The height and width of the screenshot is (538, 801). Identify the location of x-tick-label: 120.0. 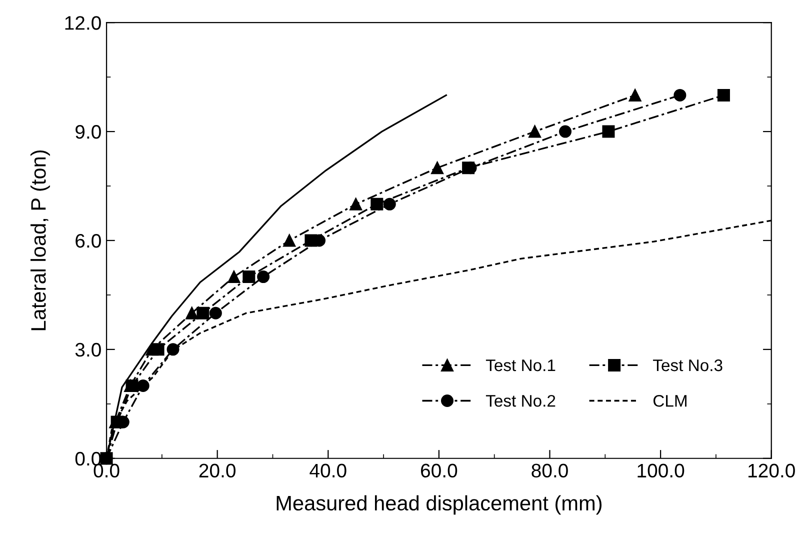
(771, 471).